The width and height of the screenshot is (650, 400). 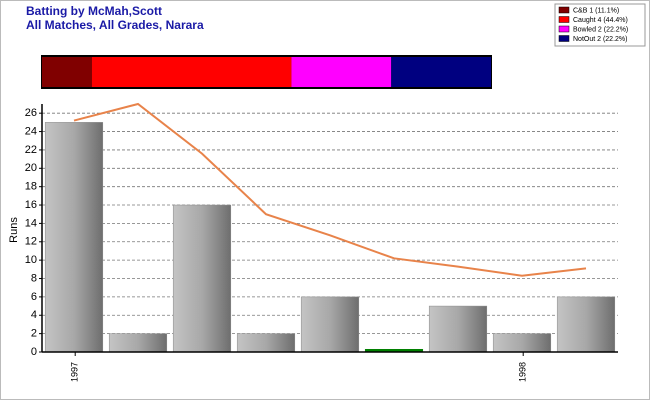 I want to click on y-tick-label: 0, so click(x=34, y=352).